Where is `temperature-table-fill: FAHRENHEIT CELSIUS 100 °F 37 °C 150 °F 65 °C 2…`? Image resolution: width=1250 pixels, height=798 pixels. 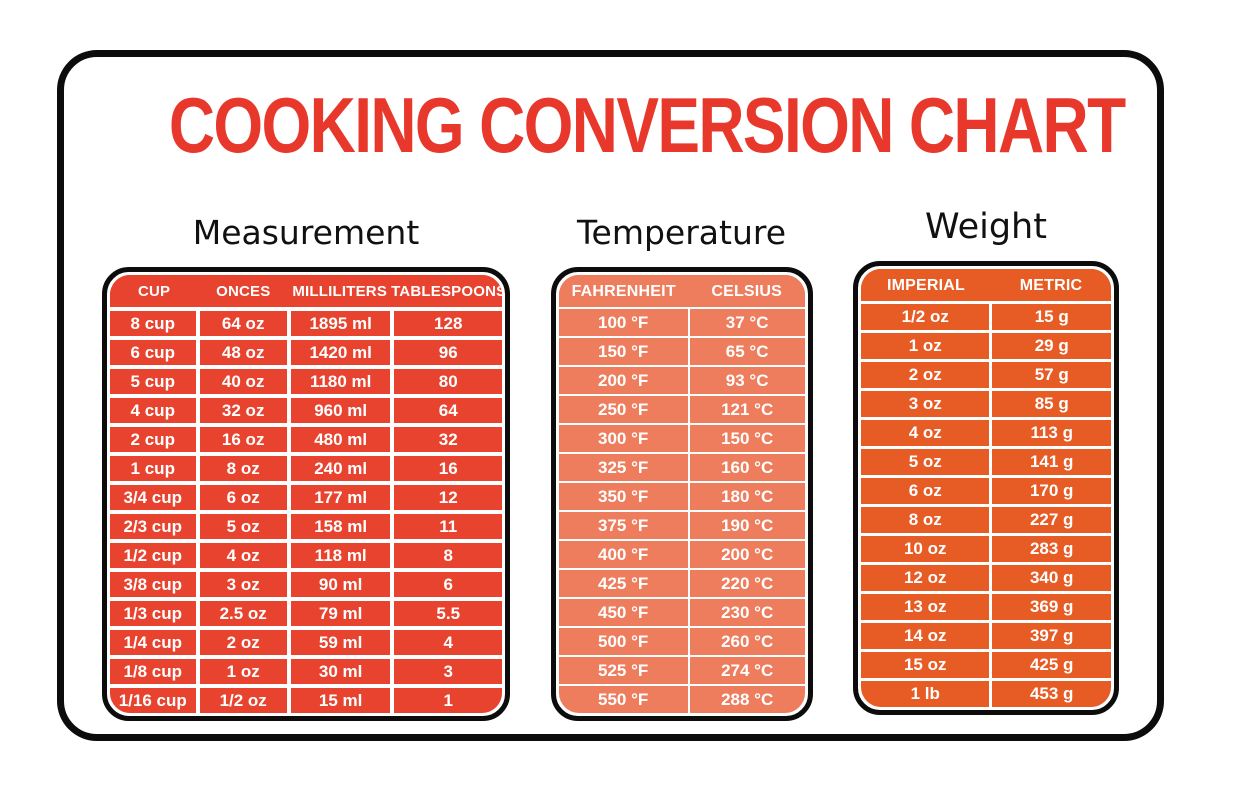
temperature-table-fill: FAHRENHEIT CELSIUS 100 °F 37 °C 150 °F 65 °C 2… is located at coordinates (681, 494).